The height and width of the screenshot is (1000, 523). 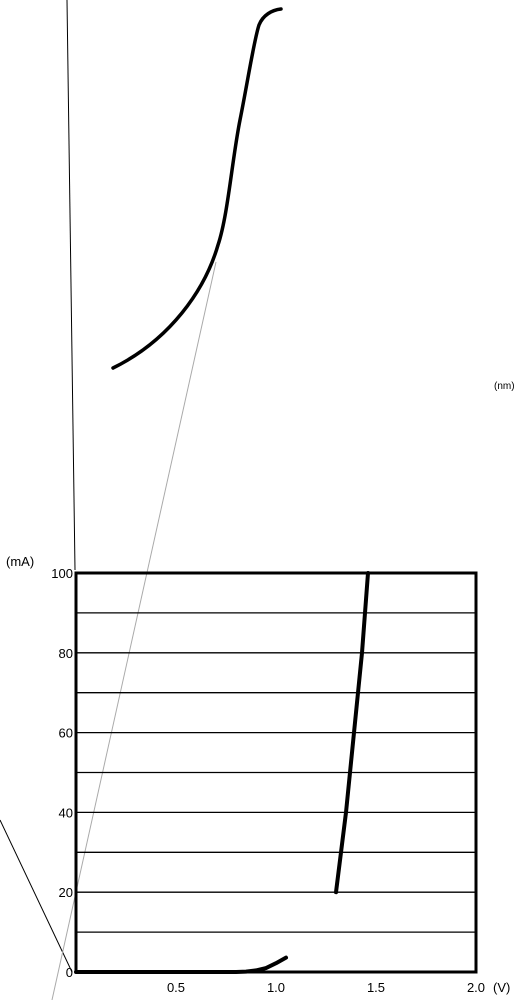 I want to click on x-tick-label: 1.0, so click(x=276, y=987).